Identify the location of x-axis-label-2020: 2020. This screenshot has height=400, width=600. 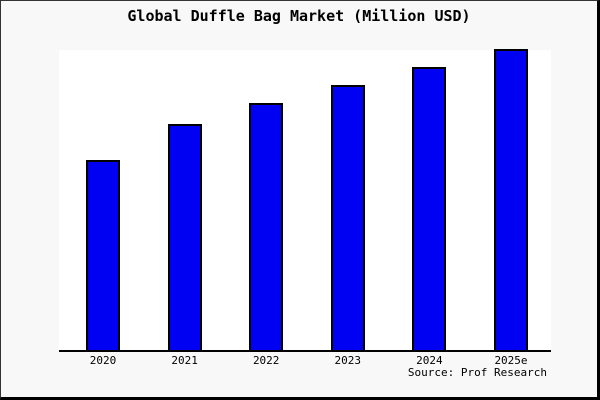
(103, 360).